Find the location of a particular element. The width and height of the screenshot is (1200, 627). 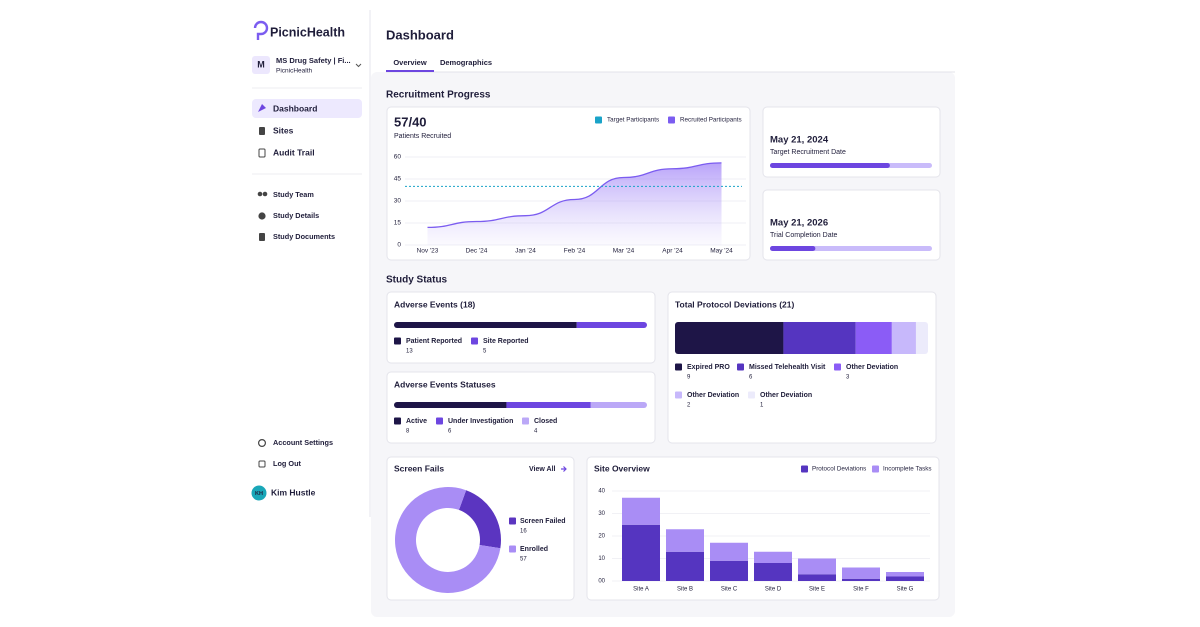

legend-count: 1 is located at coordinates (762, 406).